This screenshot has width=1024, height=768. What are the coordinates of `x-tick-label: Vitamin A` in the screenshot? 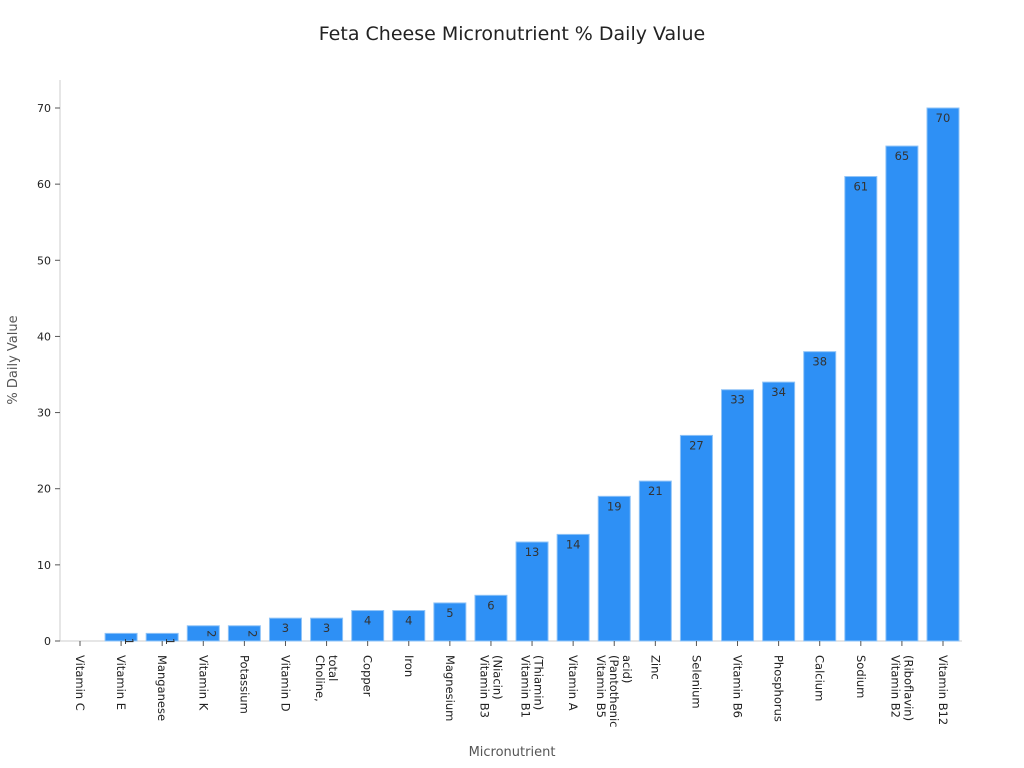 It's located at (573, 683).